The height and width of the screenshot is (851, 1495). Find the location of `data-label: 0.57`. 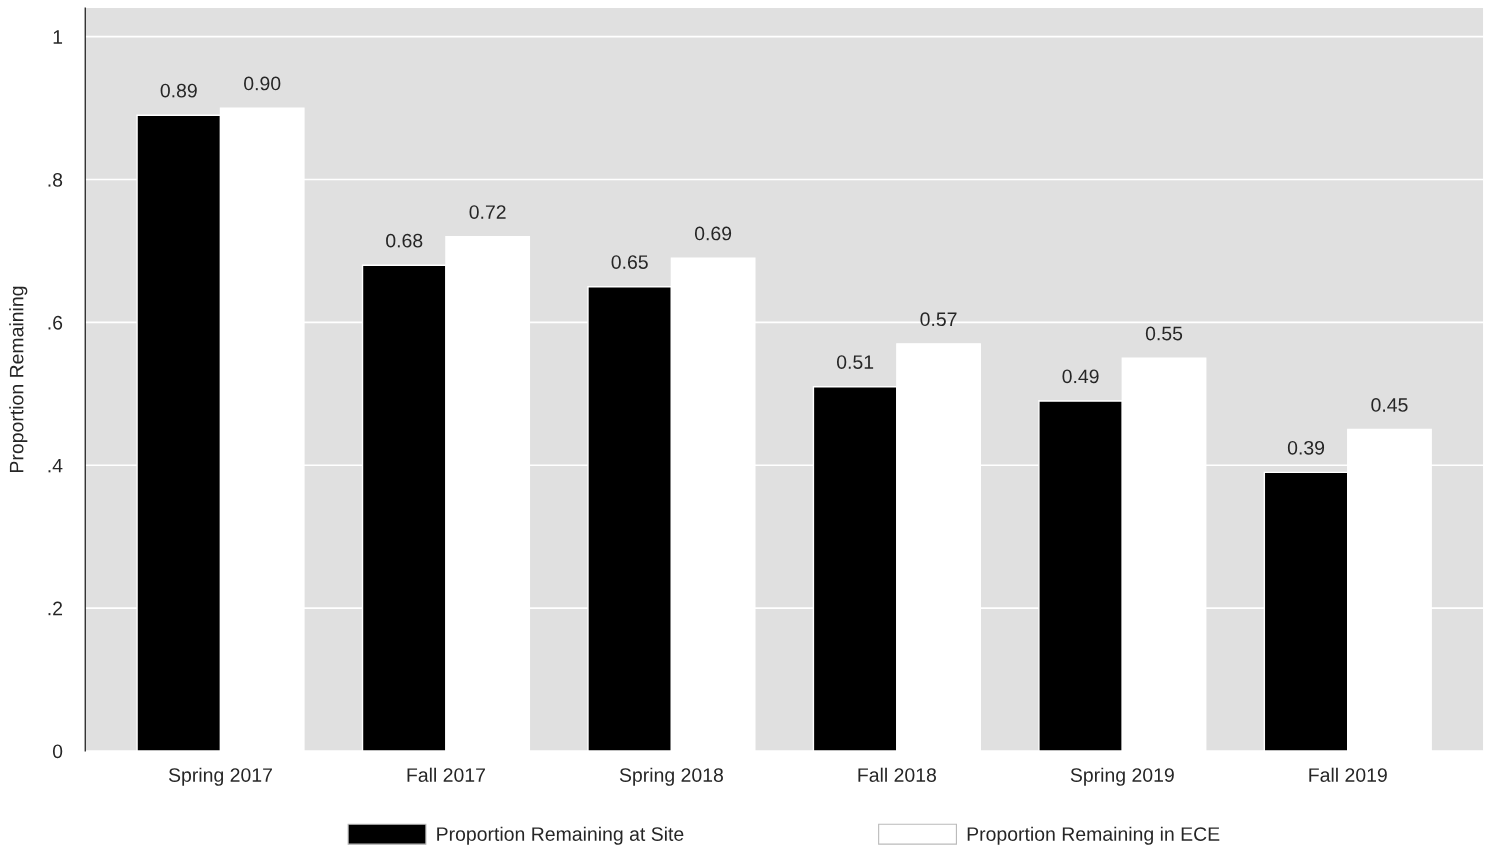

data-label: 0.57 is located at coordinates (938, 319).